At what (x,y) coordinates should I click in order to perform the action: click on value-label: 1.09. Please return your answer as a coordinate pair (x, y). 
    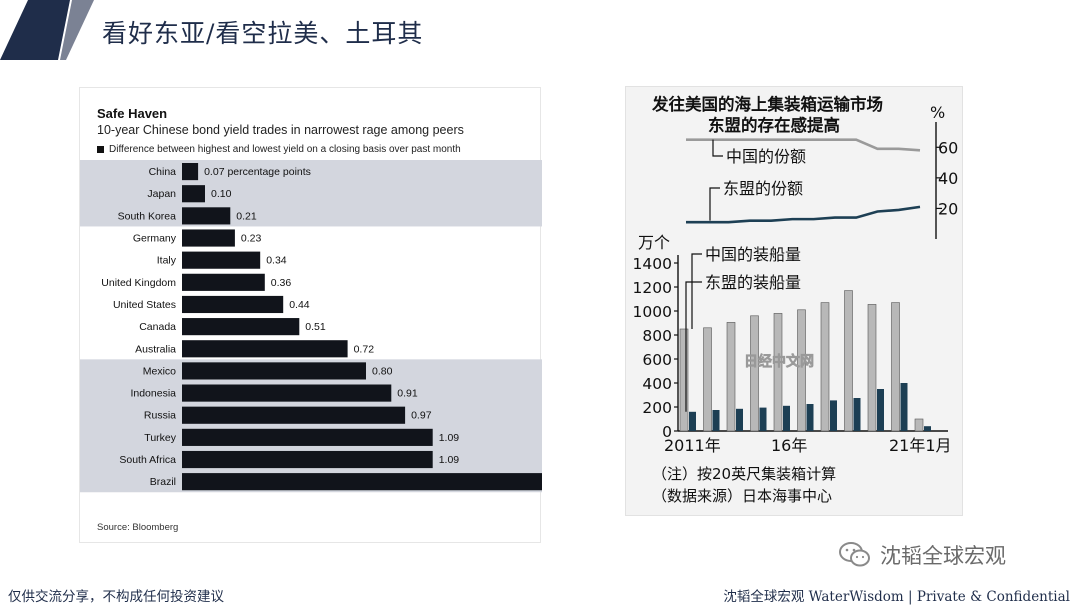
    Looking at the image, I should click on (449, 460).